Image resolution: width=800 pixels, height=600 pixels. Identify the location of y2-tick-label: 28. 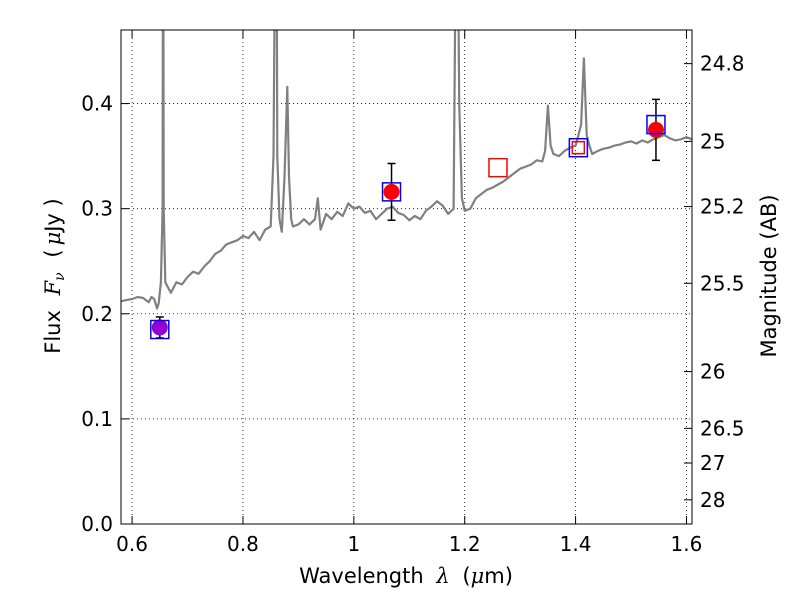
(712, 500).